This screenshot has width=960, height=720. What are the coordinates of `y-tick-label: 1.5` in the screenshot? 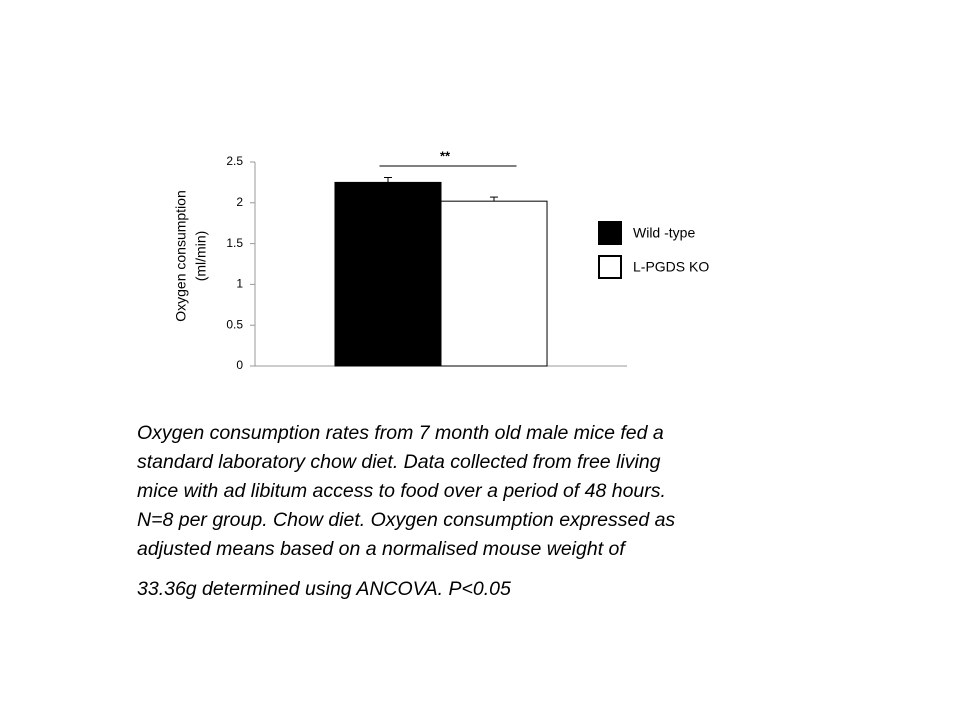 It's located at (234, 243).